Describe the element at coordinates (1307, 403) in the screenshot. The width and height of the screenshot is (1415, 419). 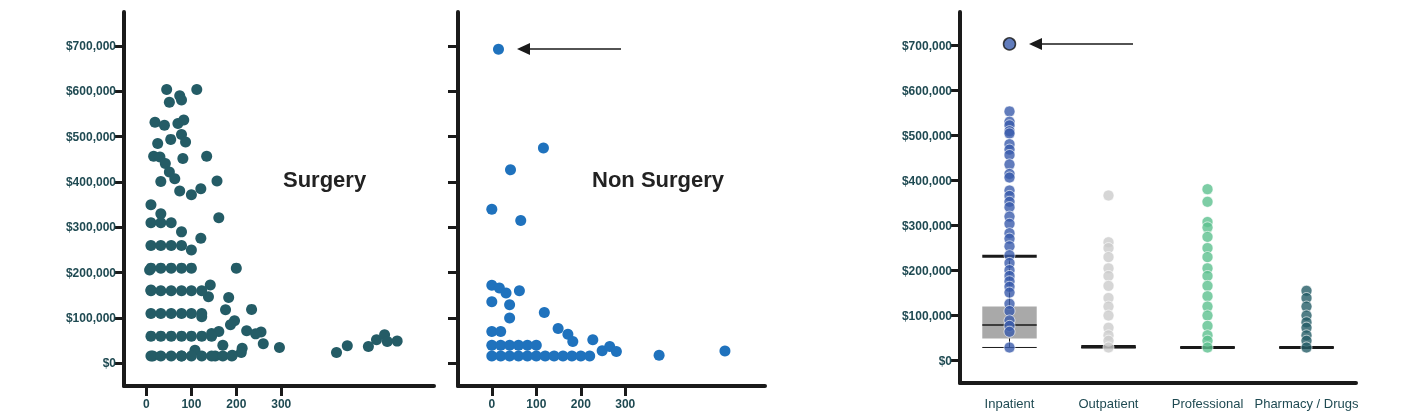
I see `x-tick-label: Pharmacy / Drugs` at that location.